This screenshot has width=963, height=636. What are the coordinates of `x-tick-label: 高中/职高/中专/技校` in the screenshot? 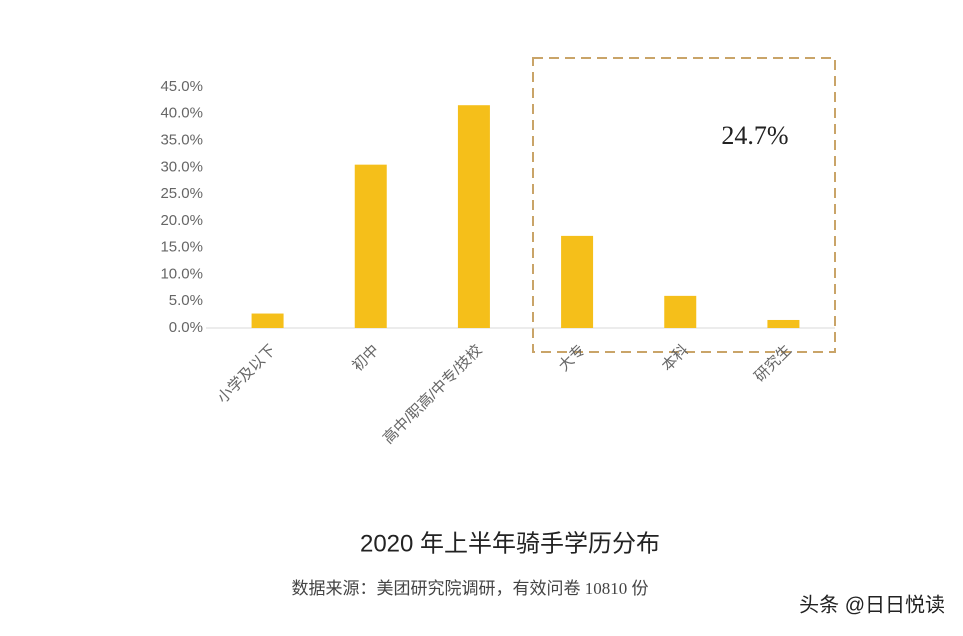 It's located at (433, 395).